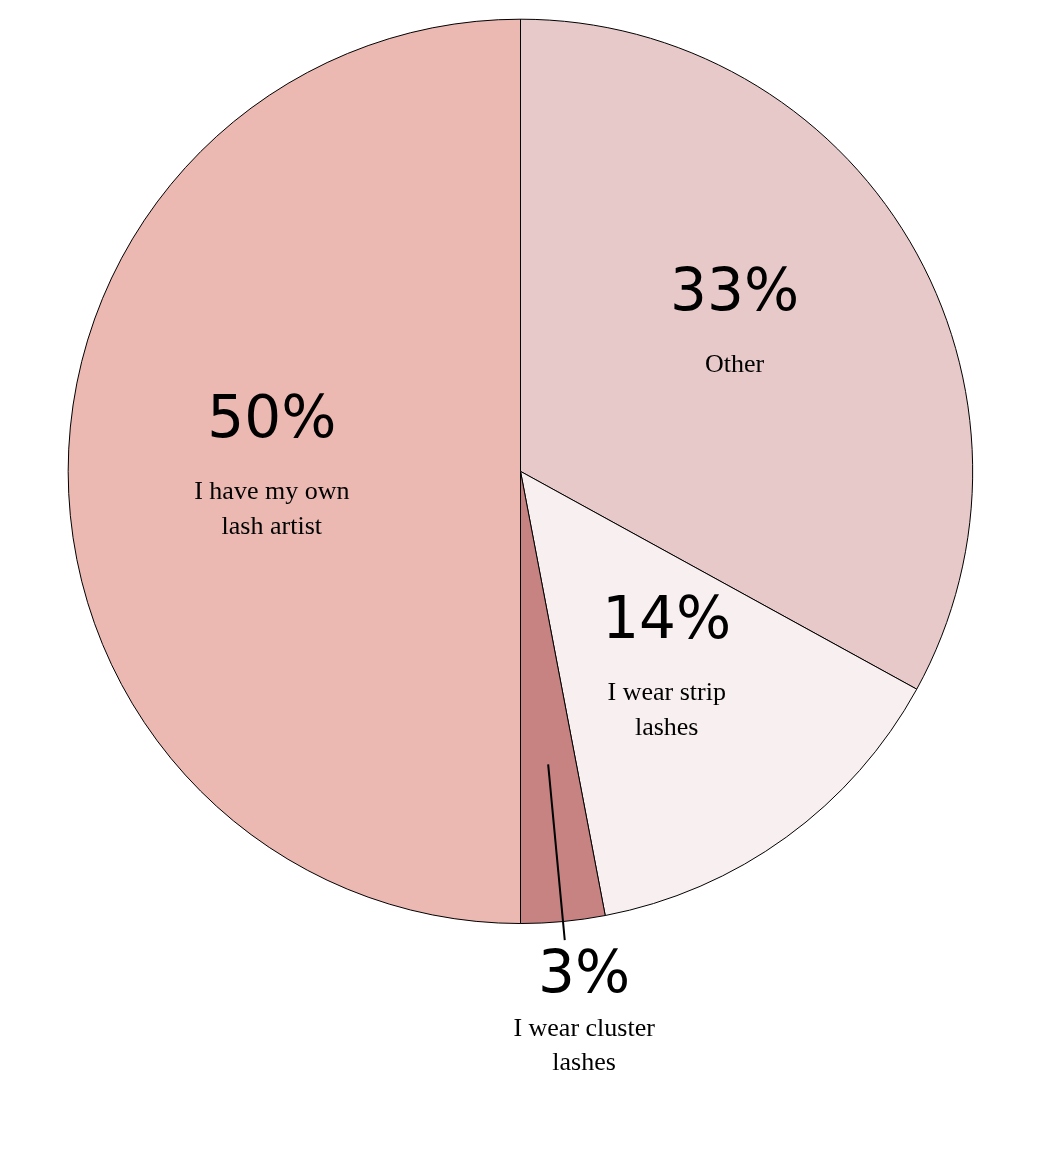 The image size is (1053, 1171). What do you see at coordinates (272, 507) in the screenshot?
I see `slice-label: I have my own lash artist` at bounding box center [272, 507].